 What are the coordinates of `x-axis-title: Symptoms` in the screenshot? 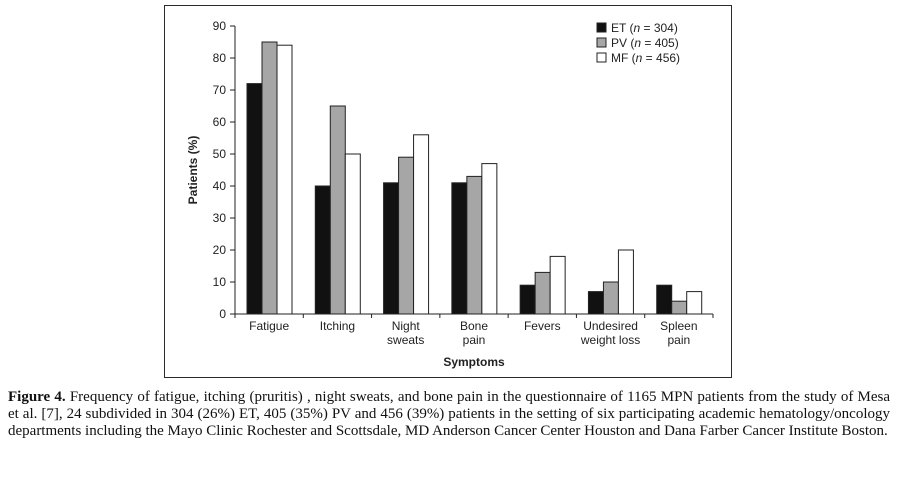 It's located at (474, 362).